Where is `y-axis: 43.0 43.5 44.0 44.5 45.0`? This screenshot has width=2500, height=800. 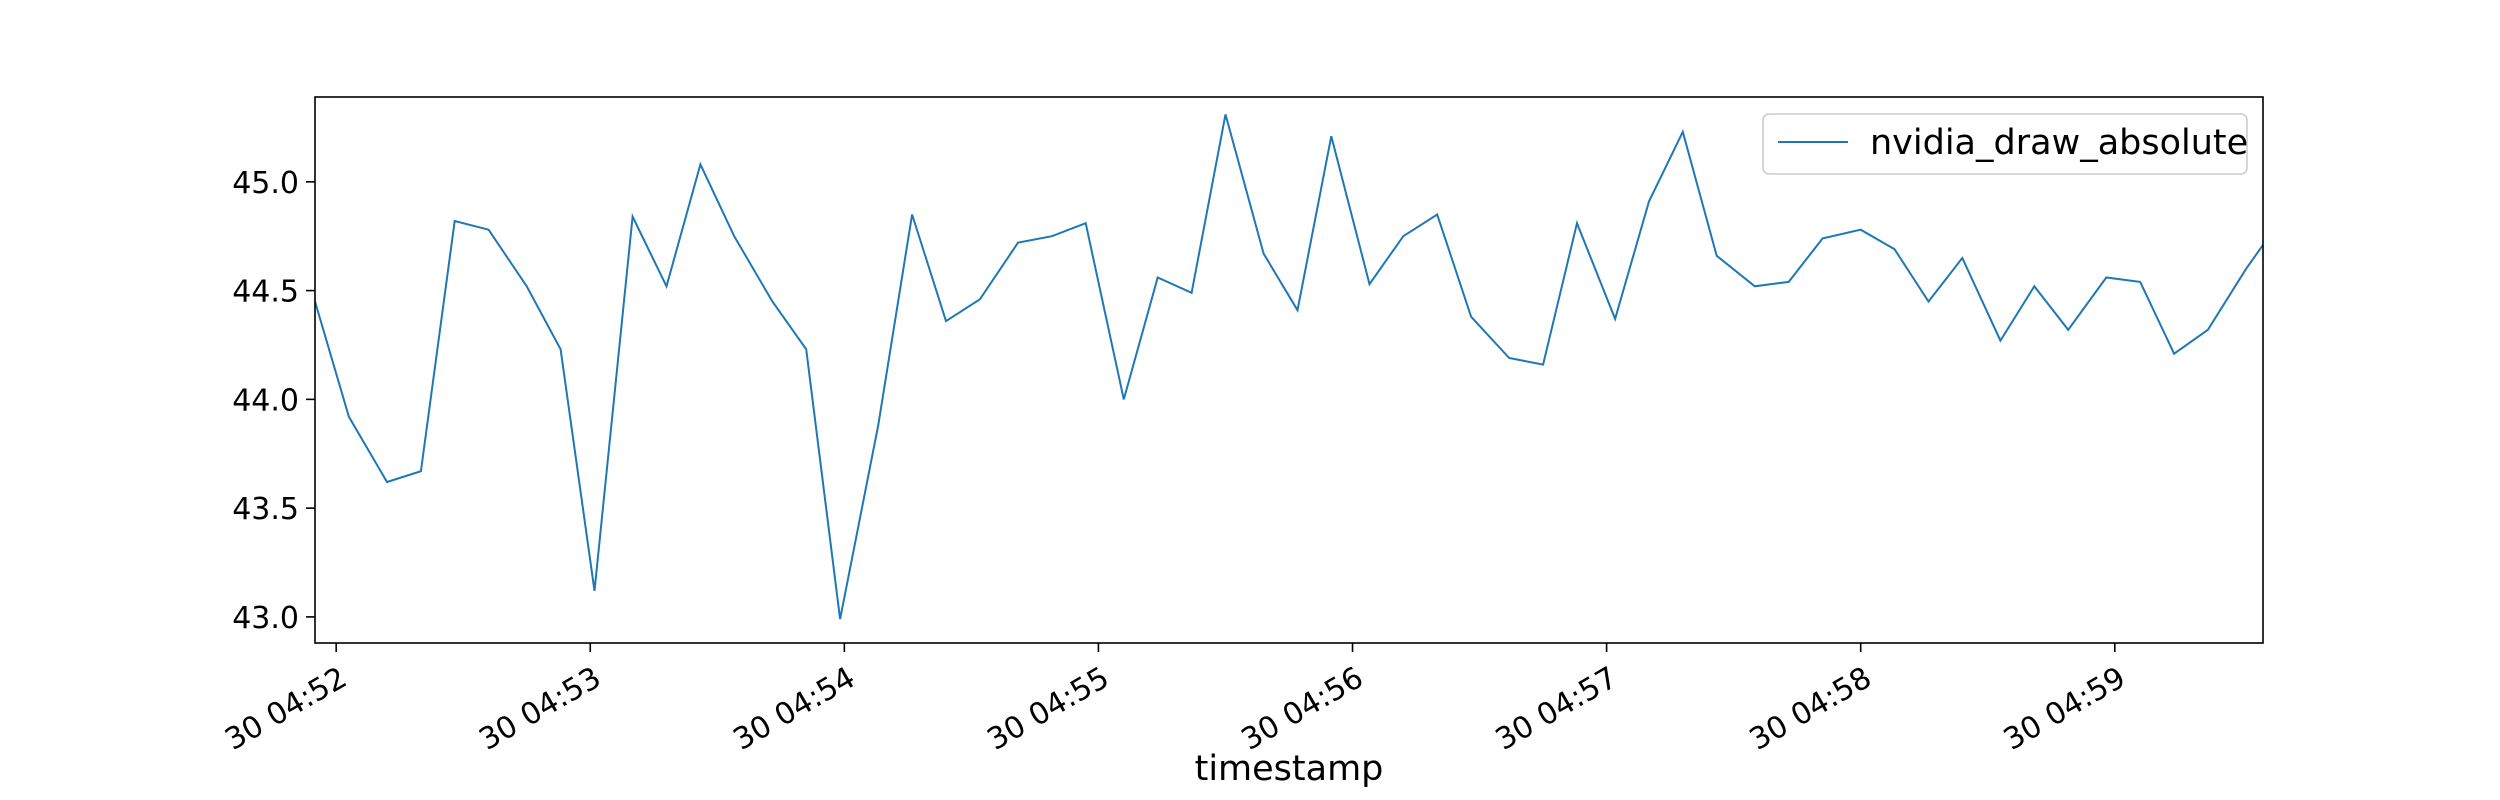 y-axis: 43.0 43.5 44.0 44.5 45.0 is located at coordinates (273, 401).